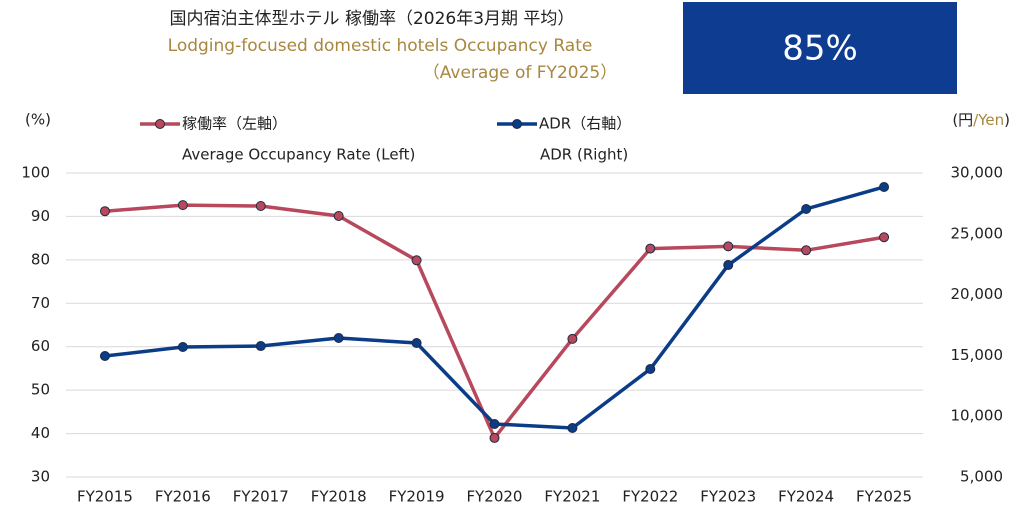 The height and width of the screenshot is (508, 1026). I want to click on legend-label: Average Occupancy Rate (Left), so click(298, 155).